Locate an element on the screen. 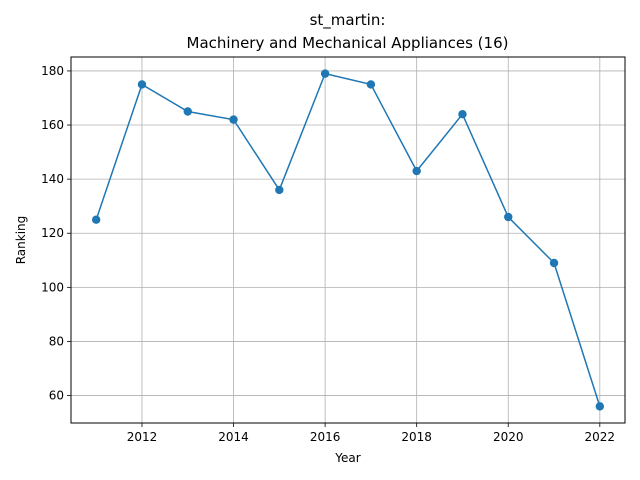  y-tick-label: 60 is located at coordinates (56, 396).